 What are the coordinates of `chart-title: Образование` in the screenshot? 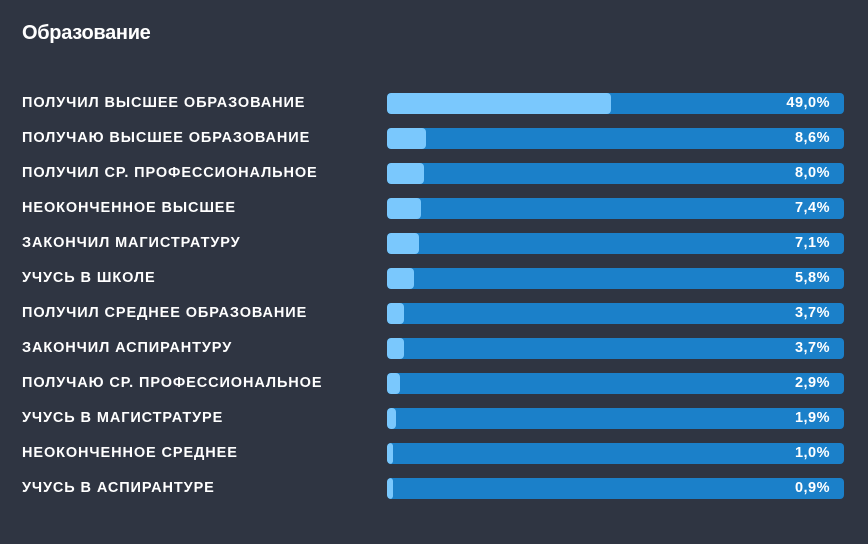 It's located at (86, 33).